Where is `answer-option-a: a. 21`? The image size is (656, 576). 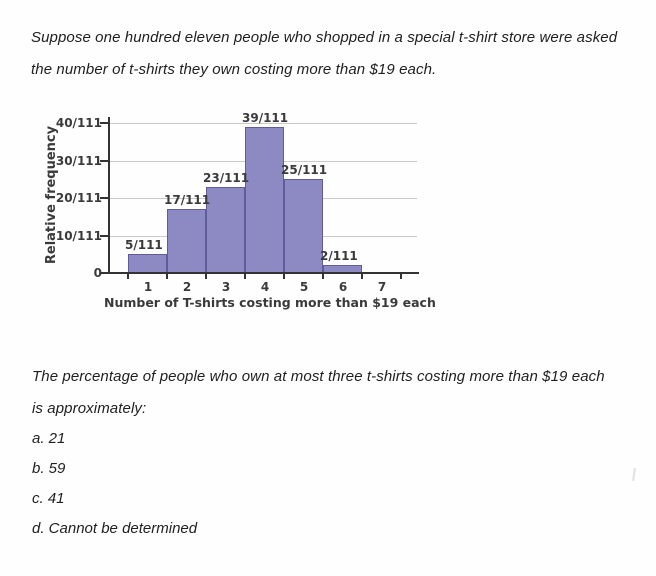 answer-option-a: a. 21 is located at coordinates (49, 438).